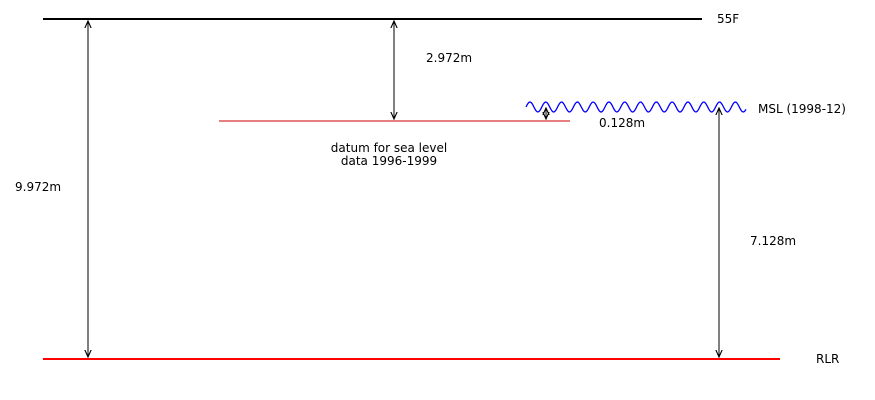 This screenshot has width=875, height=400. What do you see at coordinates (38, 187) in the screenshot?
I see `measure-55f-to-rlr: 9.972m` at bounding box center [38, 187].